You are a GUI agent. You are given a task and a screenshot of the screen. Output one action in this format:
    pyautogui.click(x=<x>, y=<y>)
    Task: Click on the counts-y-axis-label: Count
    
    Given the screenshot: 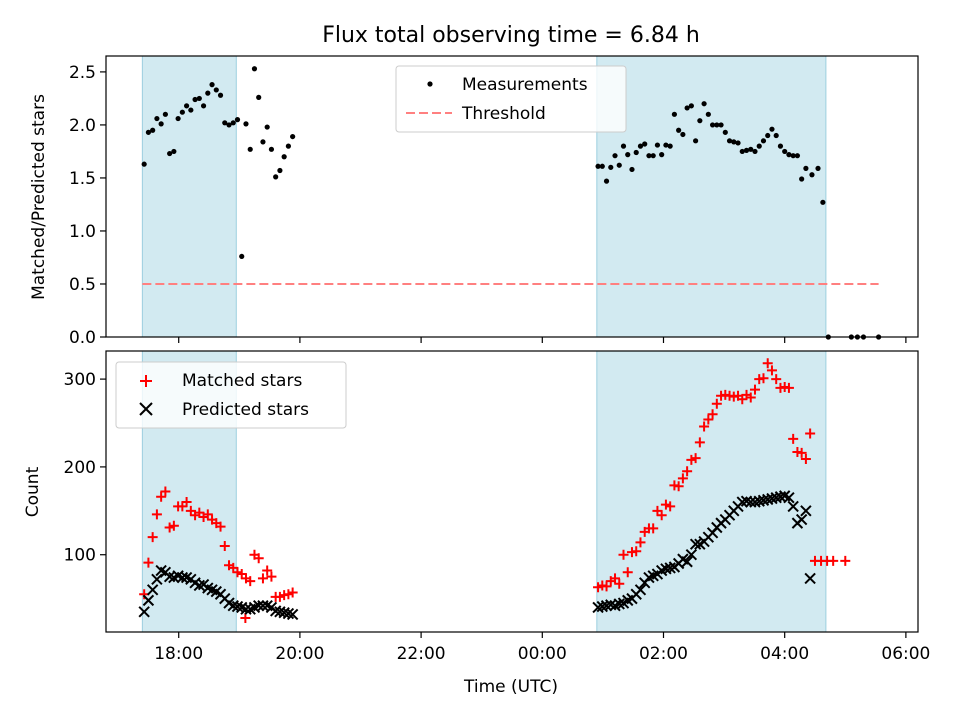 What is the action you would take?
    pyautogui.click(x=33, y=491)
    